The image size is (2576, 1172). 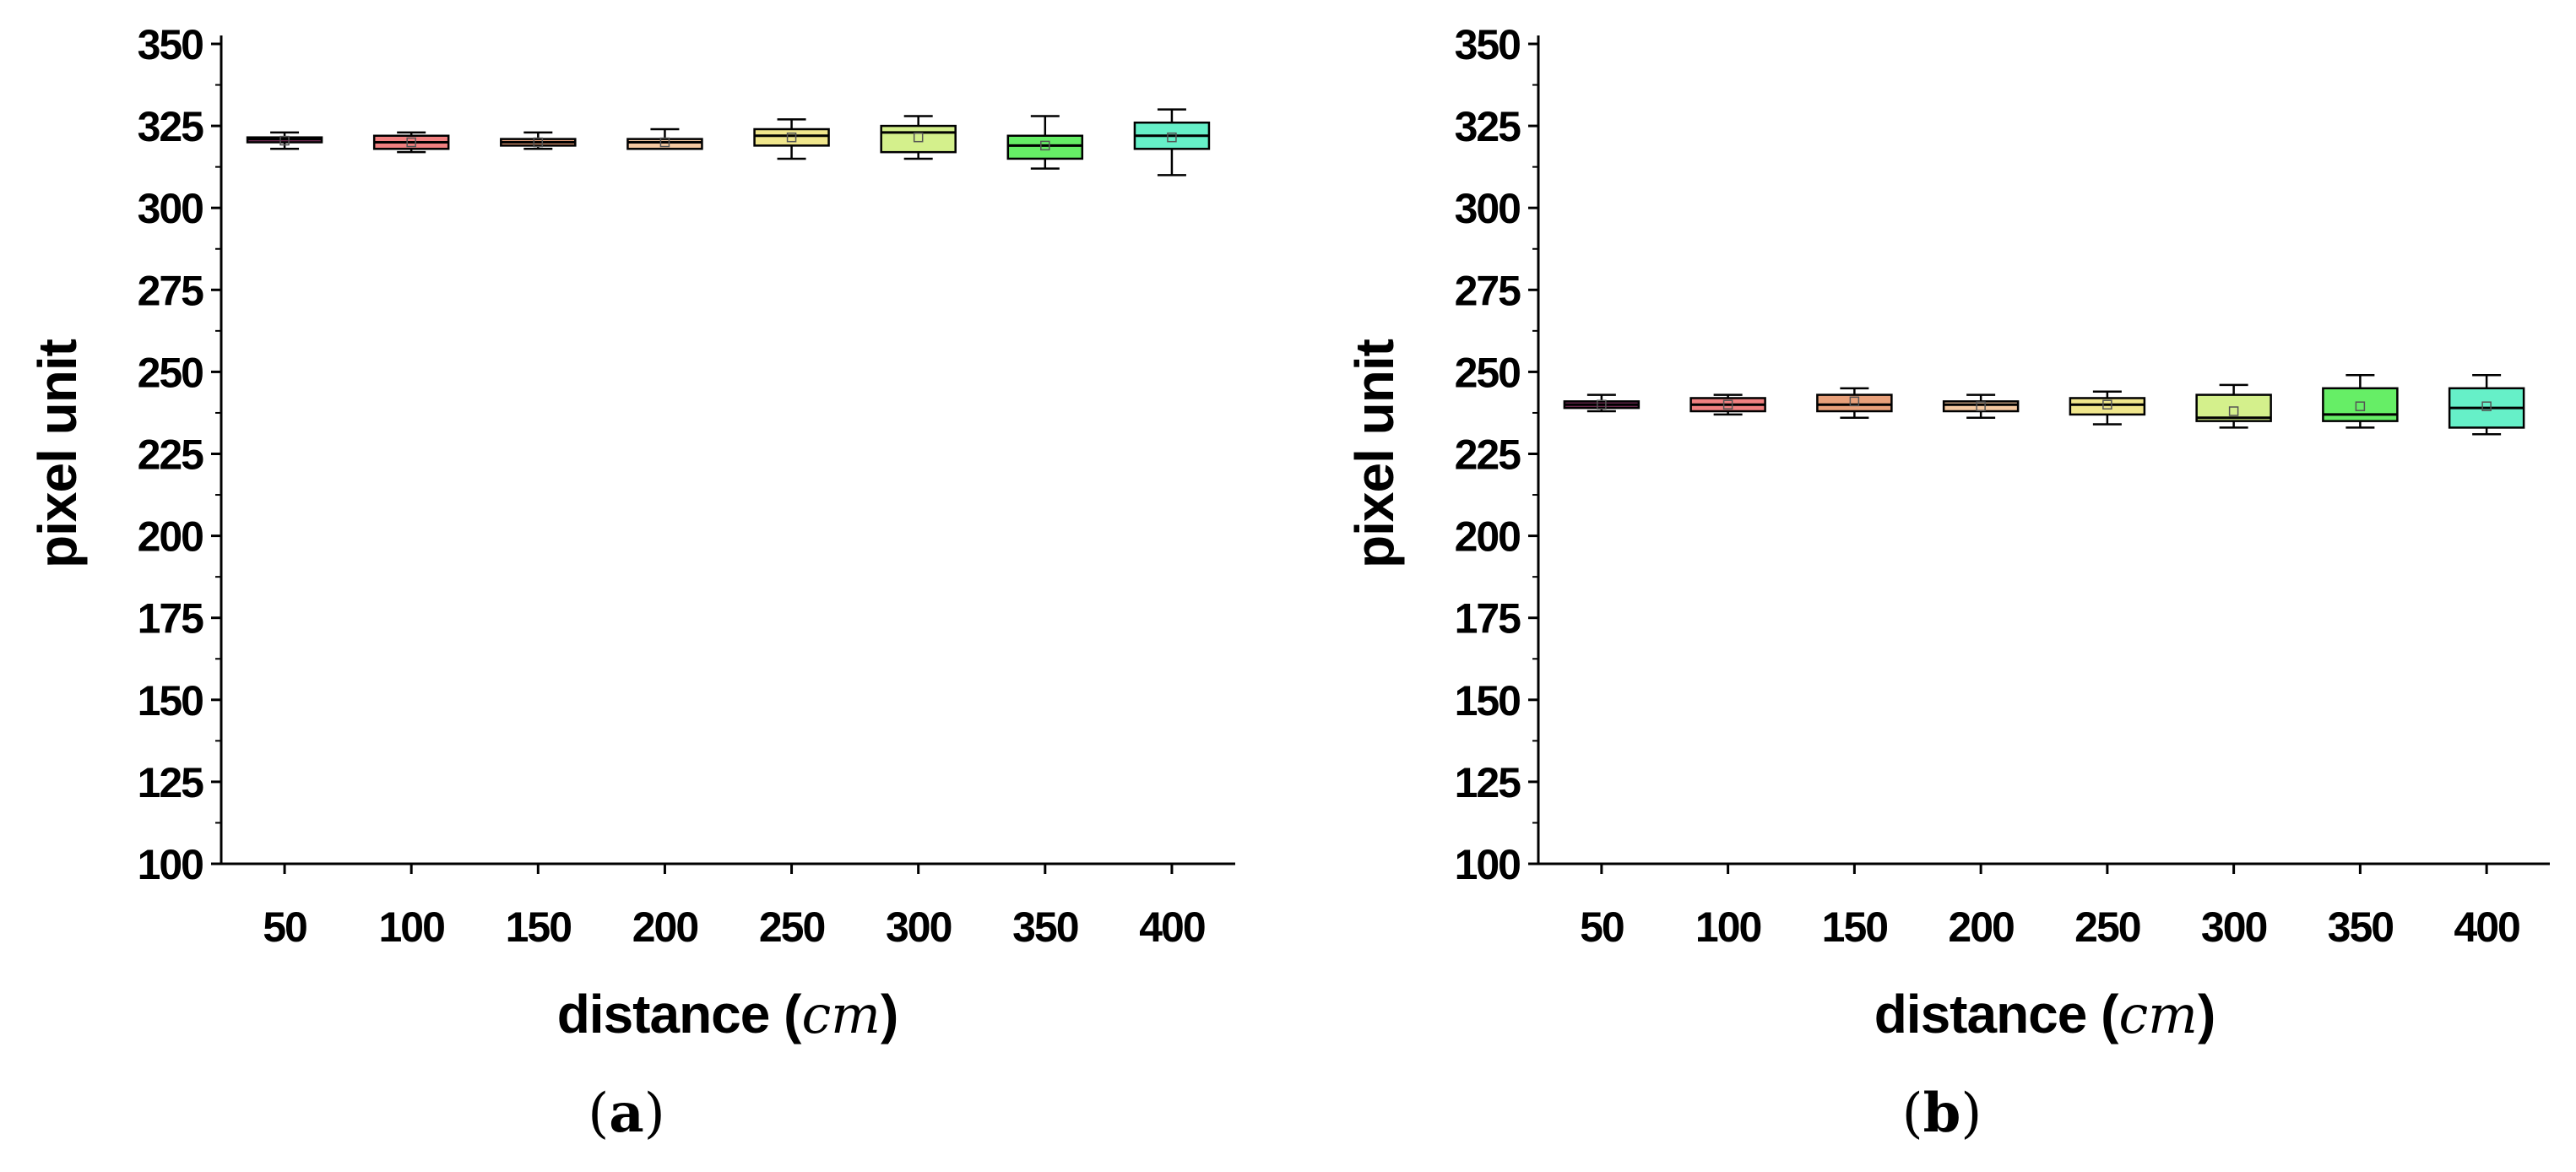 I want to click on panel-label: (a), so click(x=626, y=1114).